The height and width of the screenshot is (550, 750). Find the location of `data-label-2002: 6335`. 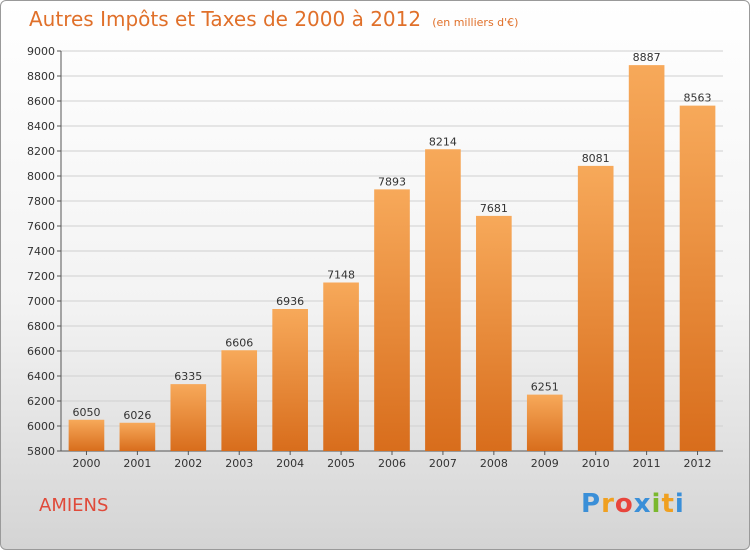

data-label-2002: 6335 is located at coordinates (188, 376).